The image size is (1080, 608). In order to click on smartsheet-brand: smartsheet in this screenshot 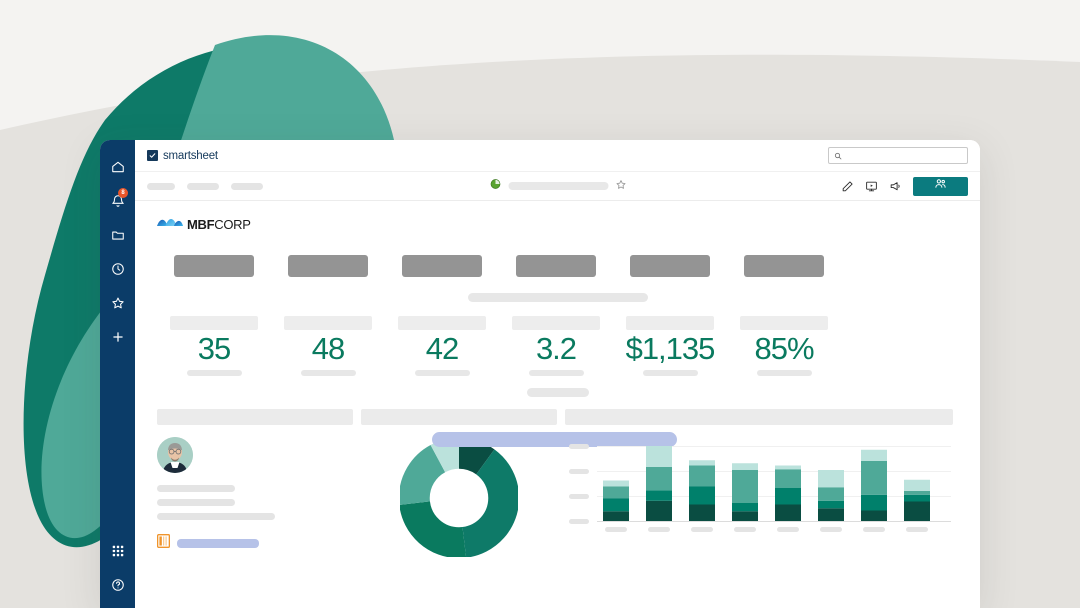, I will do `click(182, 156)`.